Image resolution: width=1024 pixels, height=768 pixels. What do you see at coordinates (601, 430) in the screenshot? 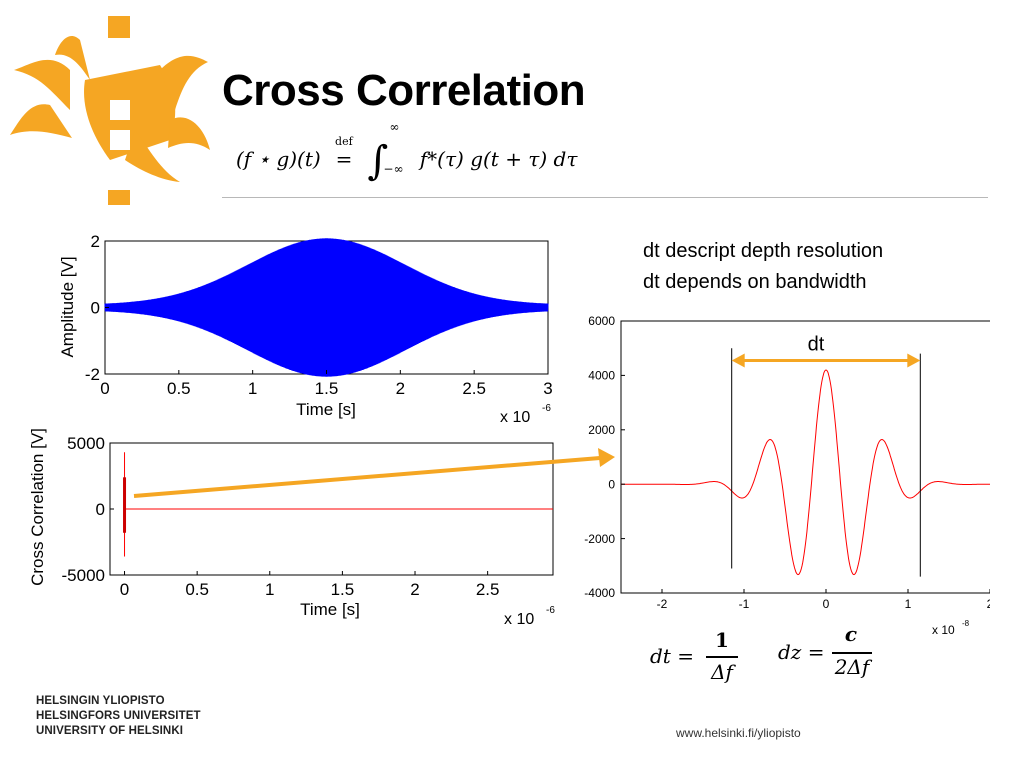
I see `y-tick-label: 2000` at bounding box center [601, 430].